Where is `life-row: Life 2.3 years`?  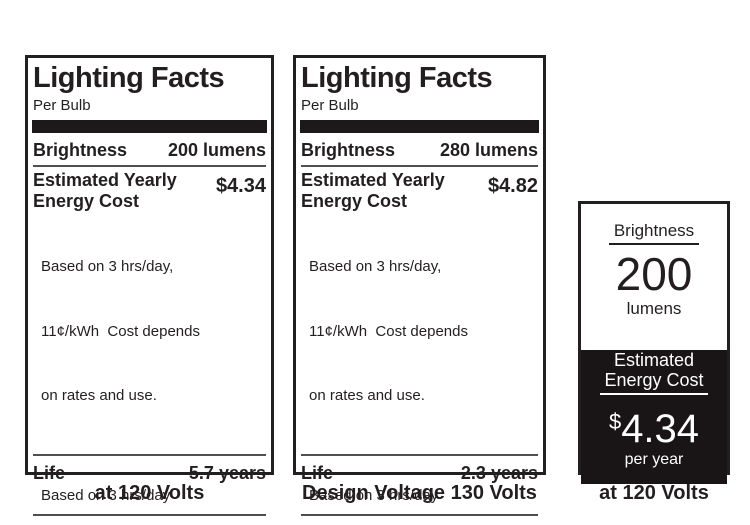
life-row: Life 2.3 years is located at coordinates (419, 469).